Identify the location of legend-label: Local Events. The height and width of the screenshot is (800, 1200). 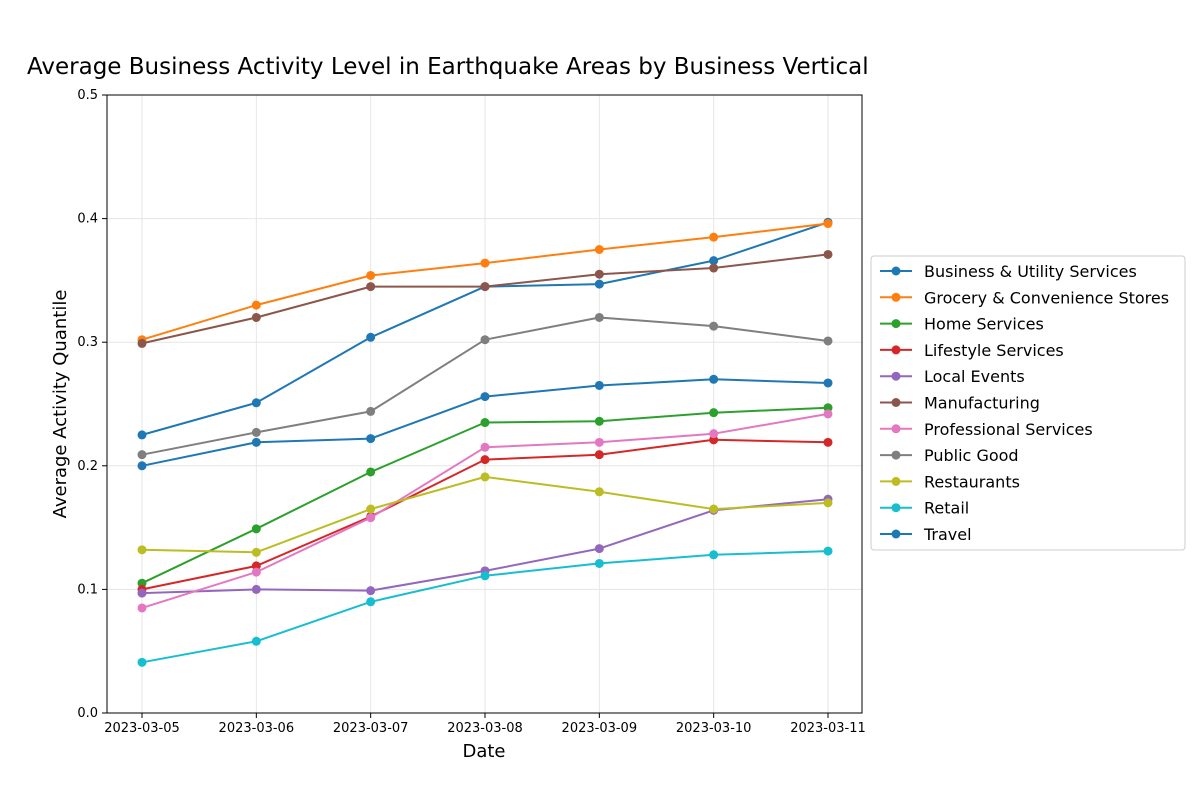
(974, 376).